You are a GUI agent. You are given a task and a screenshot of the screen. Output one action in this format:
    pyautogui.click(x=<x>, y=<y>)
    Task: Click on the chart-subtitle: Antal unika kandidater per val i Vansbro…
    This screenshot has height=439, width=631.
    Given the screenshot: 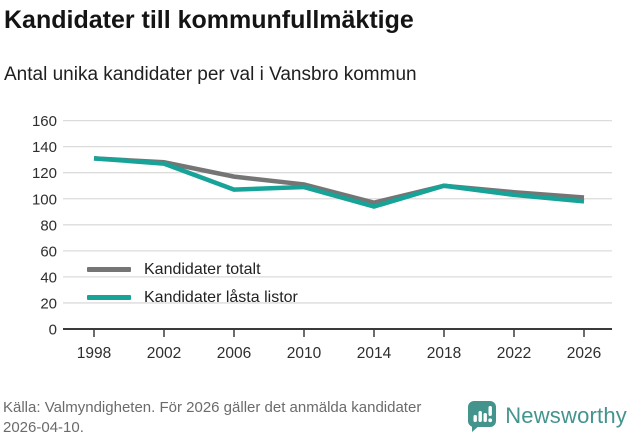 What is the action you would take?
    pyautogui.click(x=210, y=74)
    